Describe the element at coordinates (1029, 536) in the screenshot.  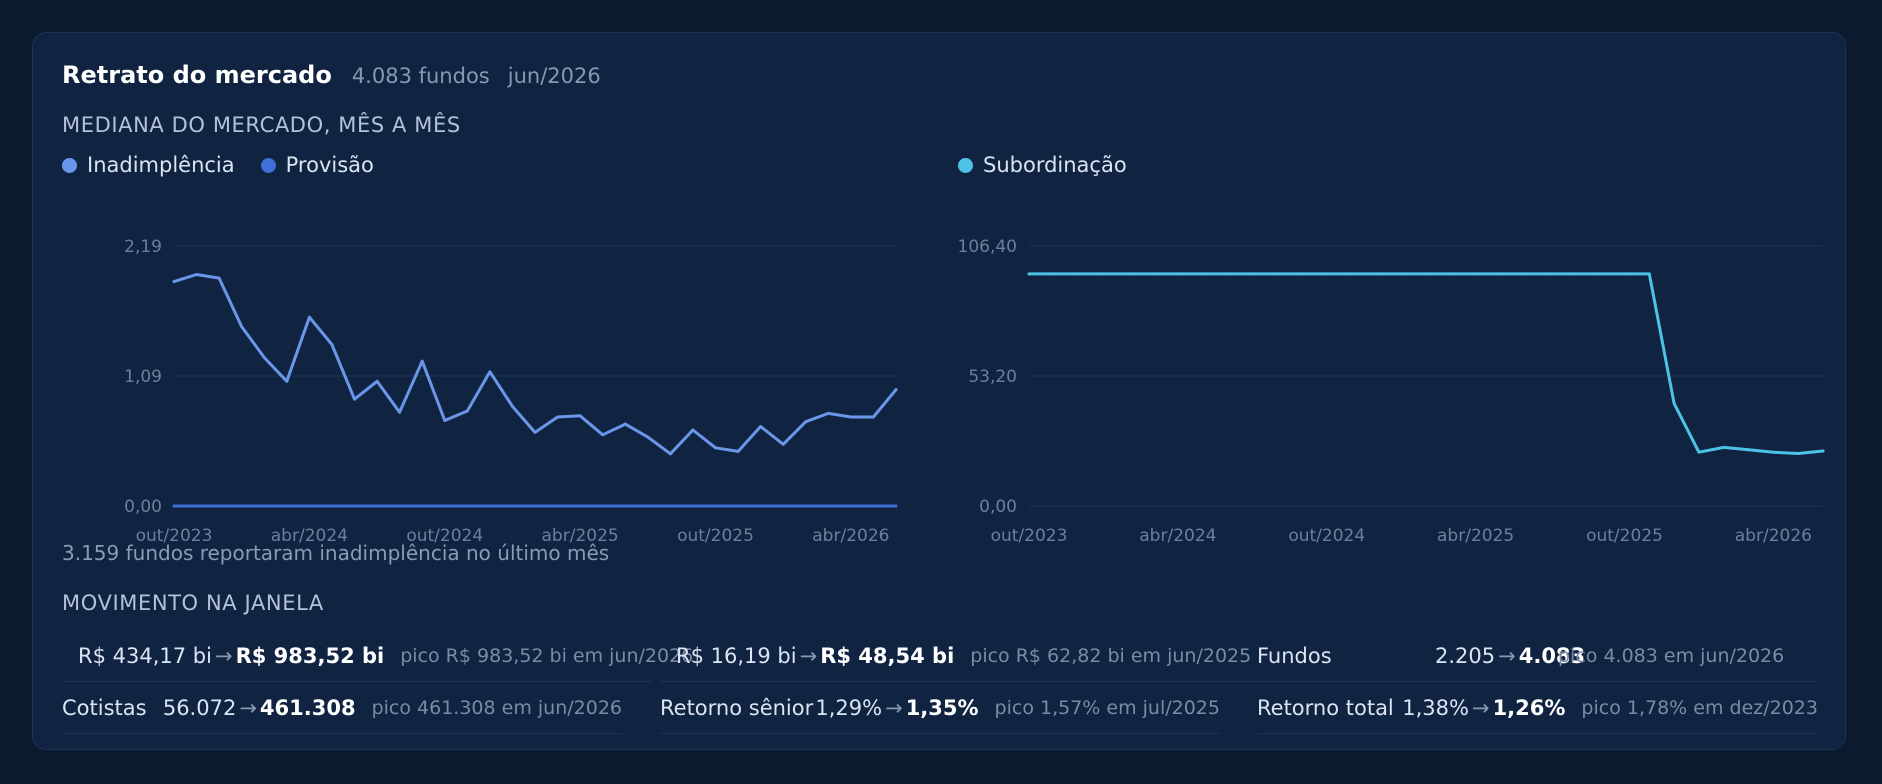
I see `x-tick-label: out/2023` at that location.